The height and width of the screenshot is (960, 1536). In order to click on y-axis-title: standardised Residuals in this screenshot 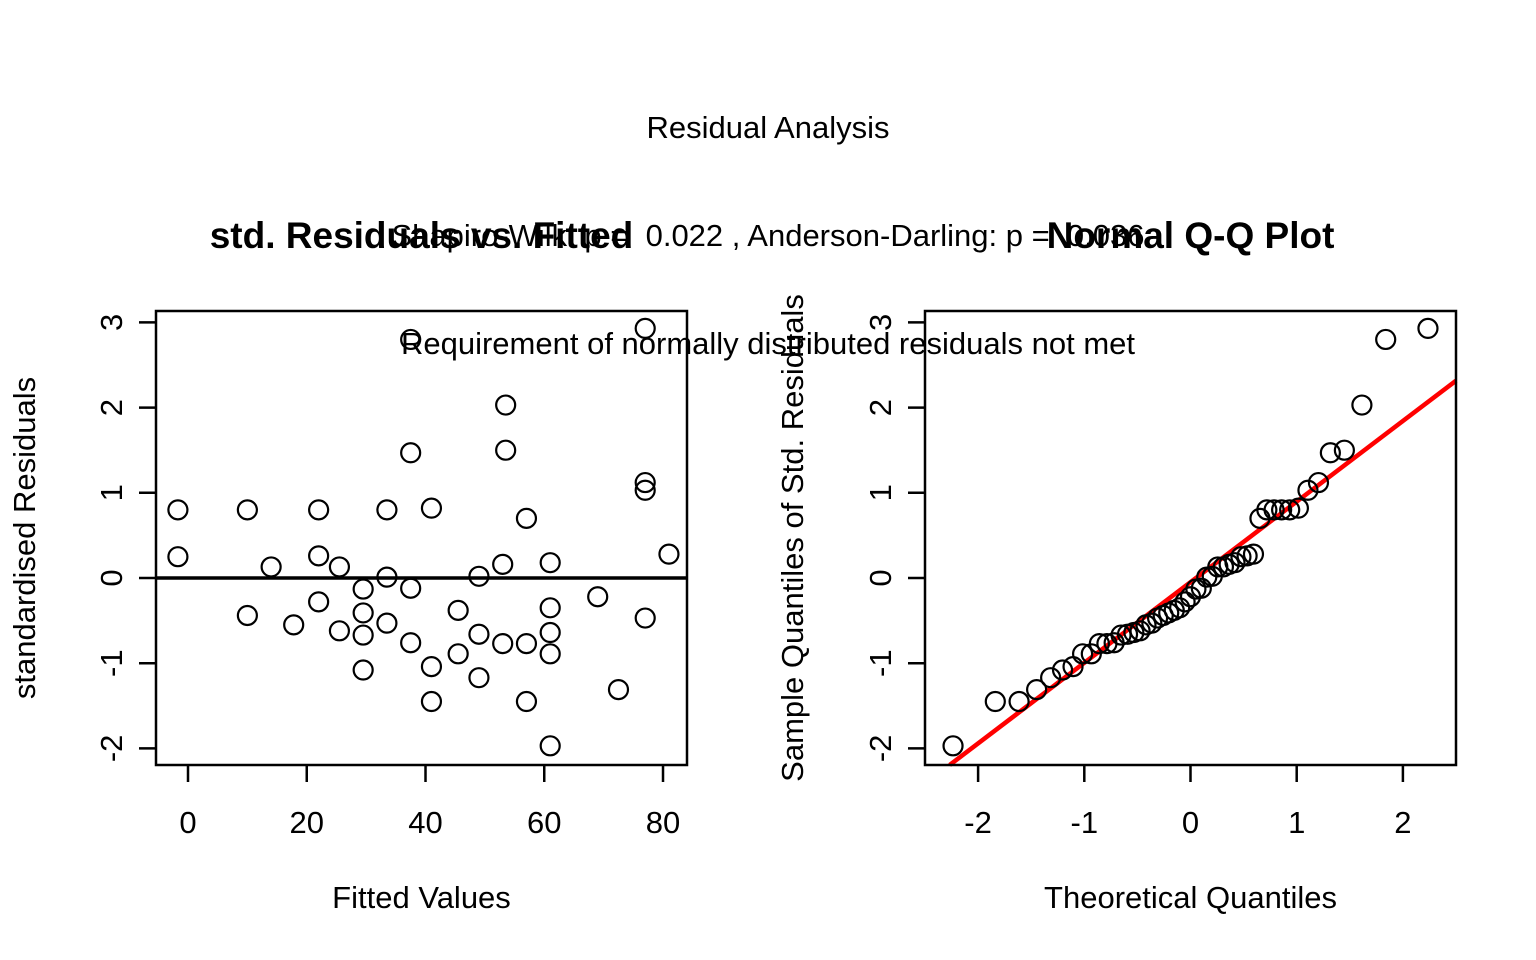, I will do `click(24, 538)`.